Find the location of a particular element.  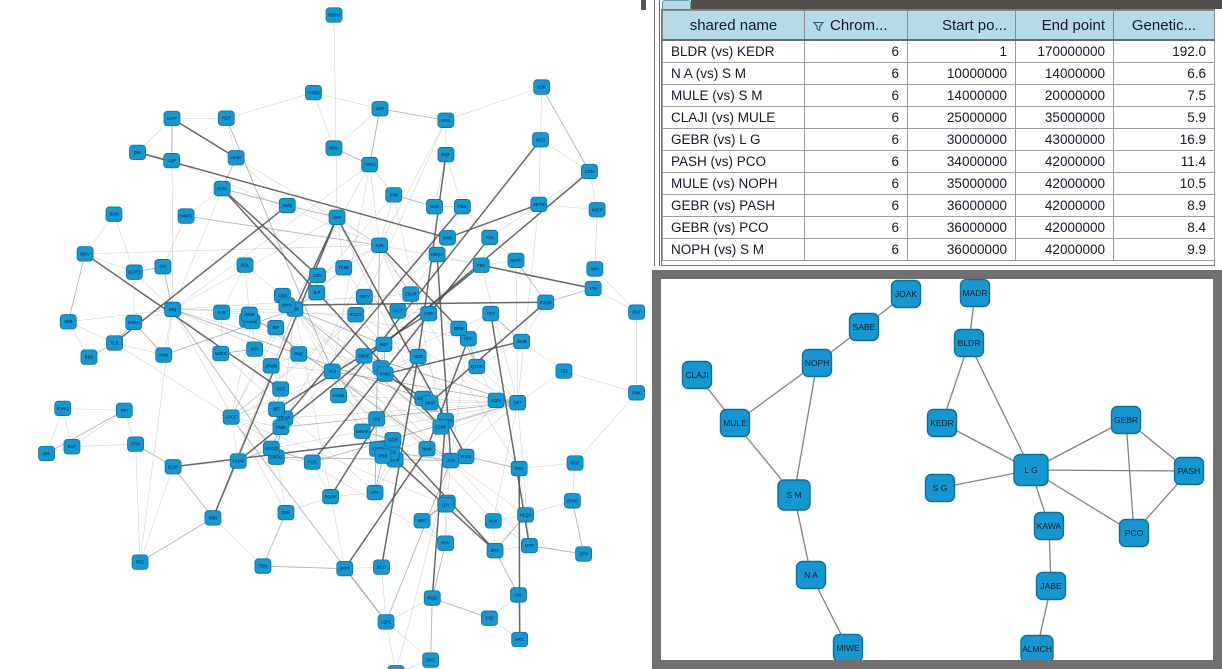

network-node: UATF is located at coordinates (172, 118).